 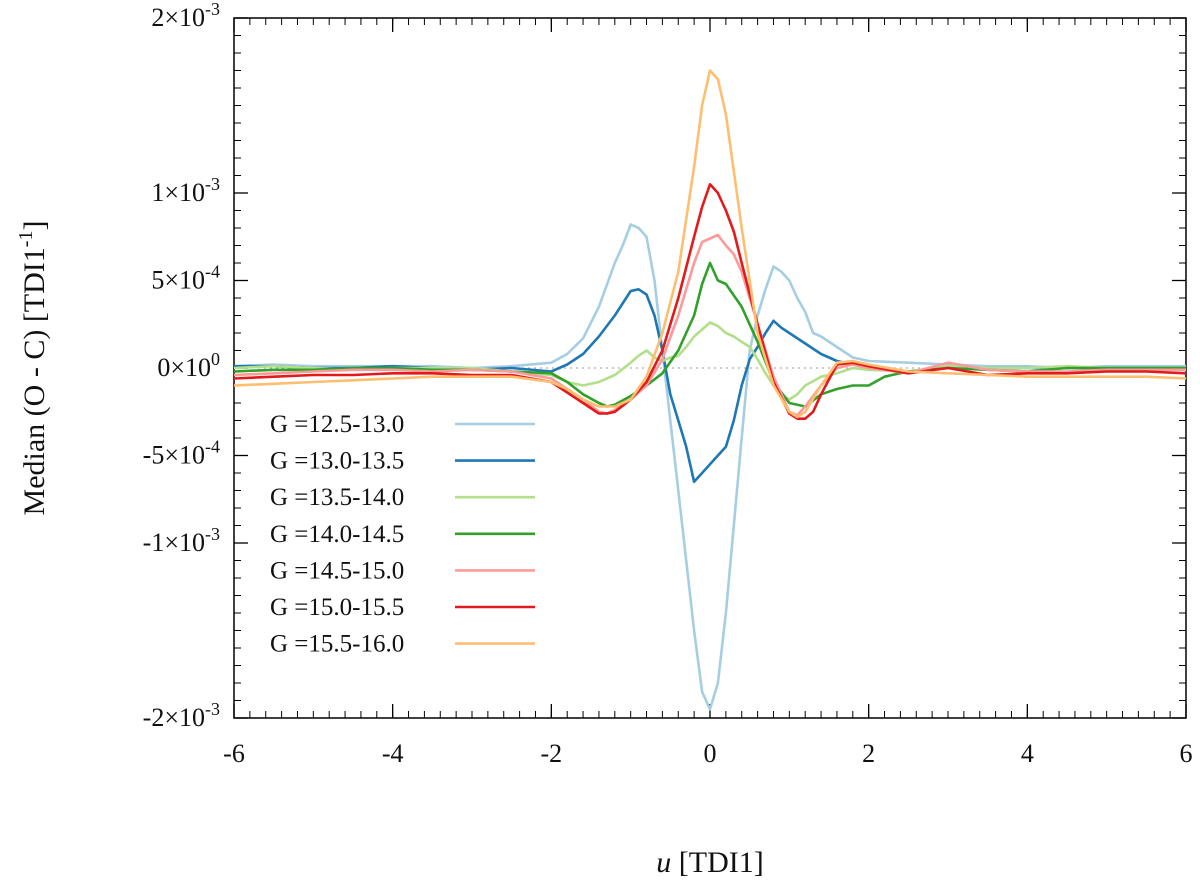 I want to click on y-tick-label: 0×100, so click(x=188, y=365).